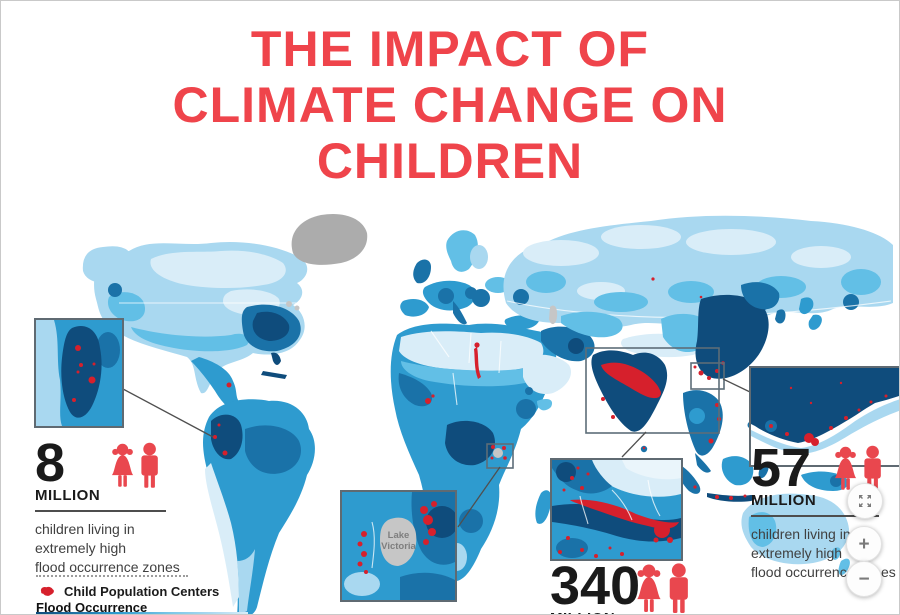 This screenshot has height=615, width=900. I want to click on minus-icon: −, so click(864, 579).